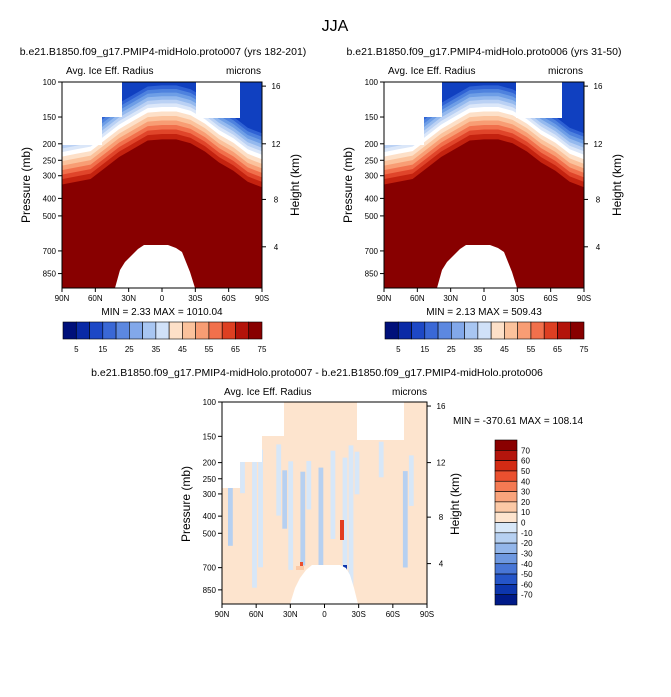  I want to click on colorbar-label: -20, so click(527, 543).